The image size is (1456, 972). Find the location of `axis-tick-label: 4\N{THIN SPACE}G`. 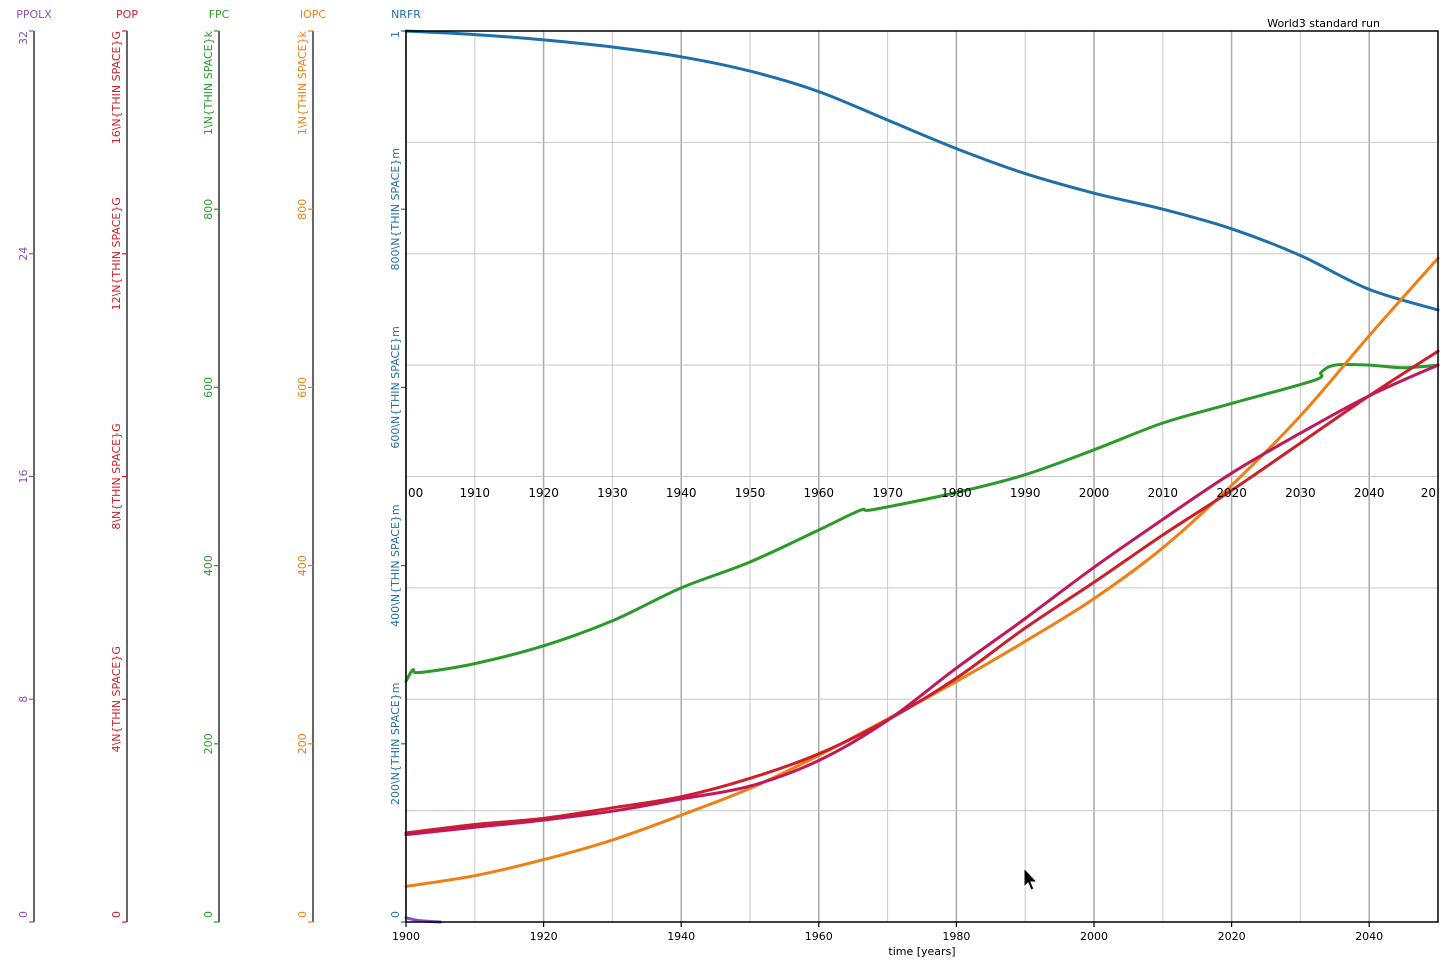

axis-tick-label: 4\N{THIN SPACE}G is located at coordinates (116, 699).